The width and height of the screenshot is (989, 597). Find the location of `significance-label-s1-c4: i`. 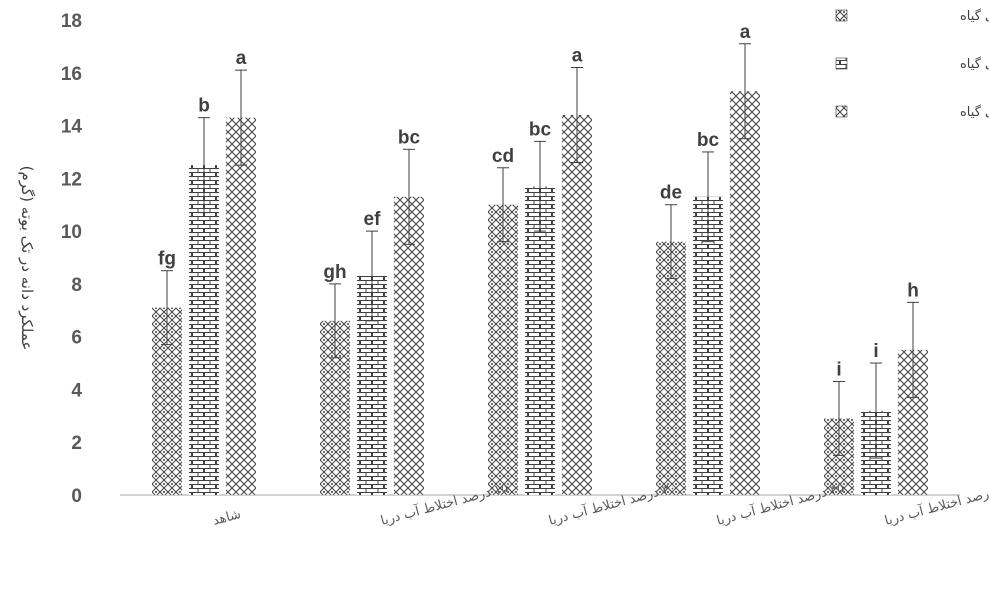

significance-label-s1-c4: i is located at coordinates (875, 351).